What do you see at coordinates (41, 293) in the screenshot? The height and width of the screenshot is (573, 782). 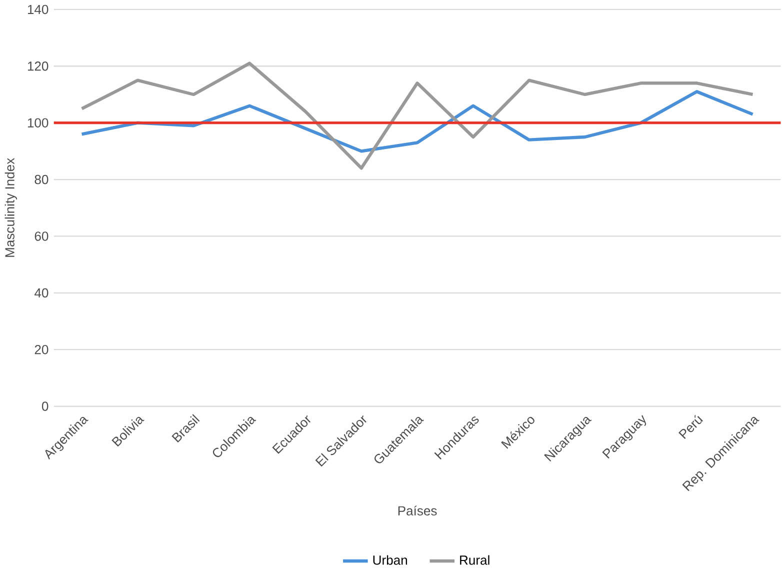 I see `y-tick-label: 40` at bounding box center [41, 293].